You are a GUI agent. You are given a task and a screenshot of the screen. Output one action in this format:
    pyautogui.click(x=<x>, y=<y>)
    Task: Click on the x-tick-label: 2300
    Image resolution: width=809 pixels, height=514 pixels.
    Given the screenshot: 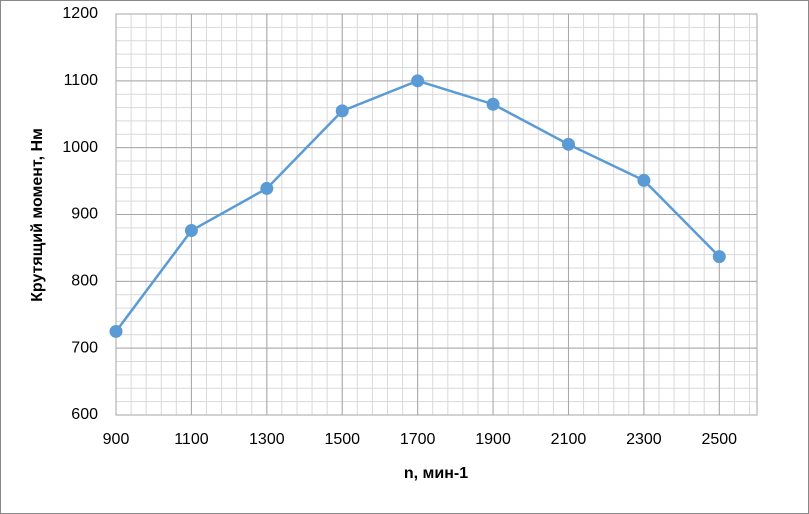 What is the action you would take?
    pyautogui.click(x=644, y=439)
    